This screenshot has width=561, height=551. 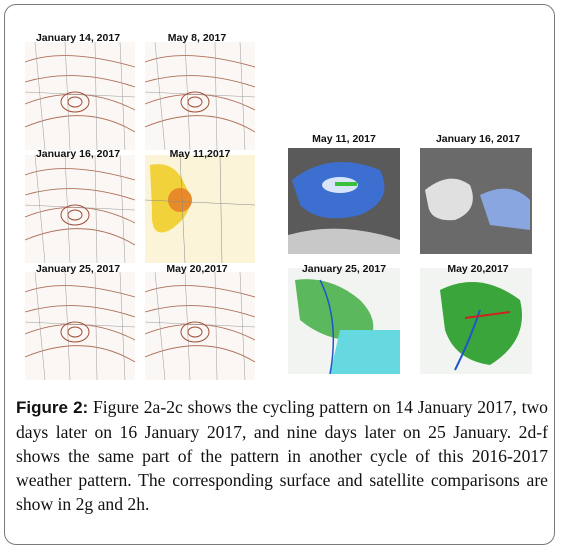 I want to click on panel-label: May 8, 2017, so click(x=197, y=38).